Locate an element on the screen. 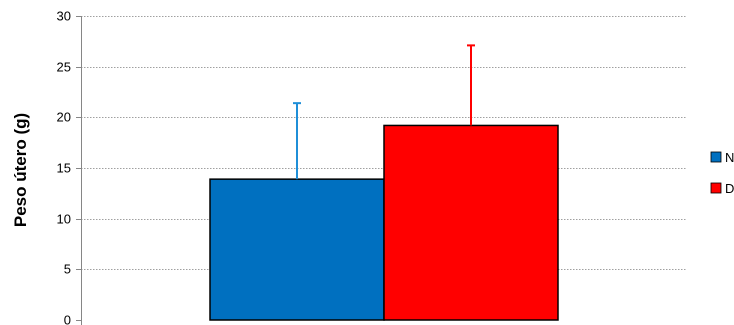  error-bars is located at coordinates (384, 112).